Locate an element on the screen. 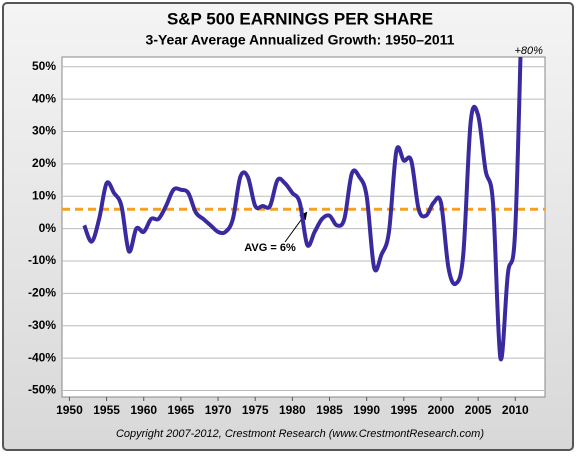  x-tick-label: 1985 is located at coordinates (329, 410).